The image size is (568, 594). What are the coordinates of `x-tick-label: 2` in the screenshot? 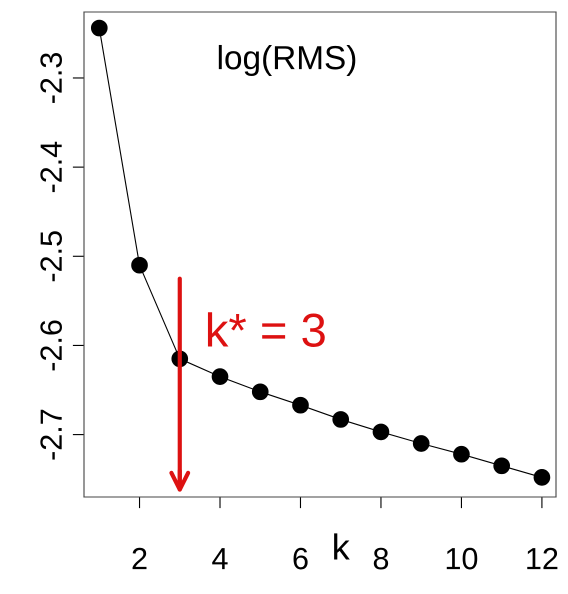 It's located at (139, 559).